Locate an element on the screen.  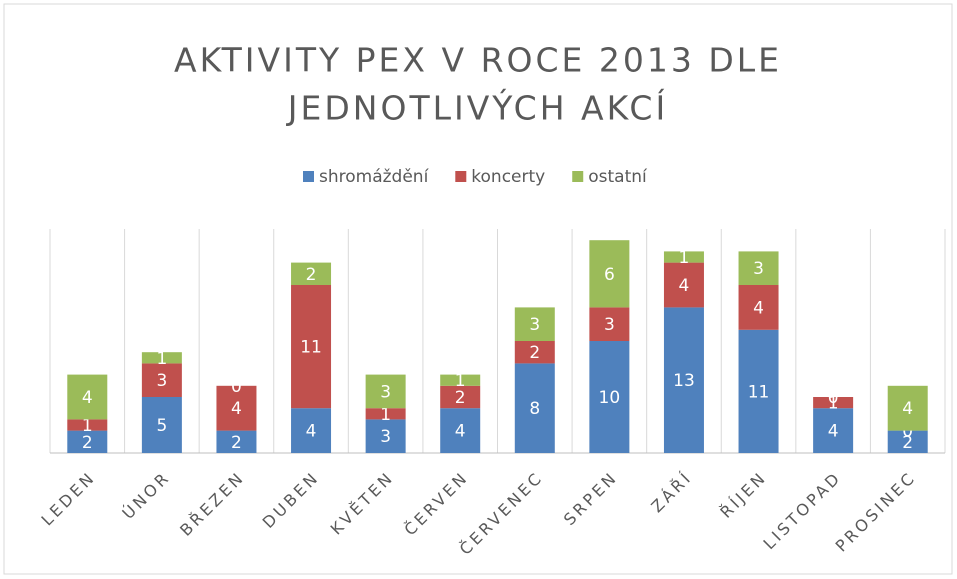
data-label: 5 is located at coordinates (161, 426).